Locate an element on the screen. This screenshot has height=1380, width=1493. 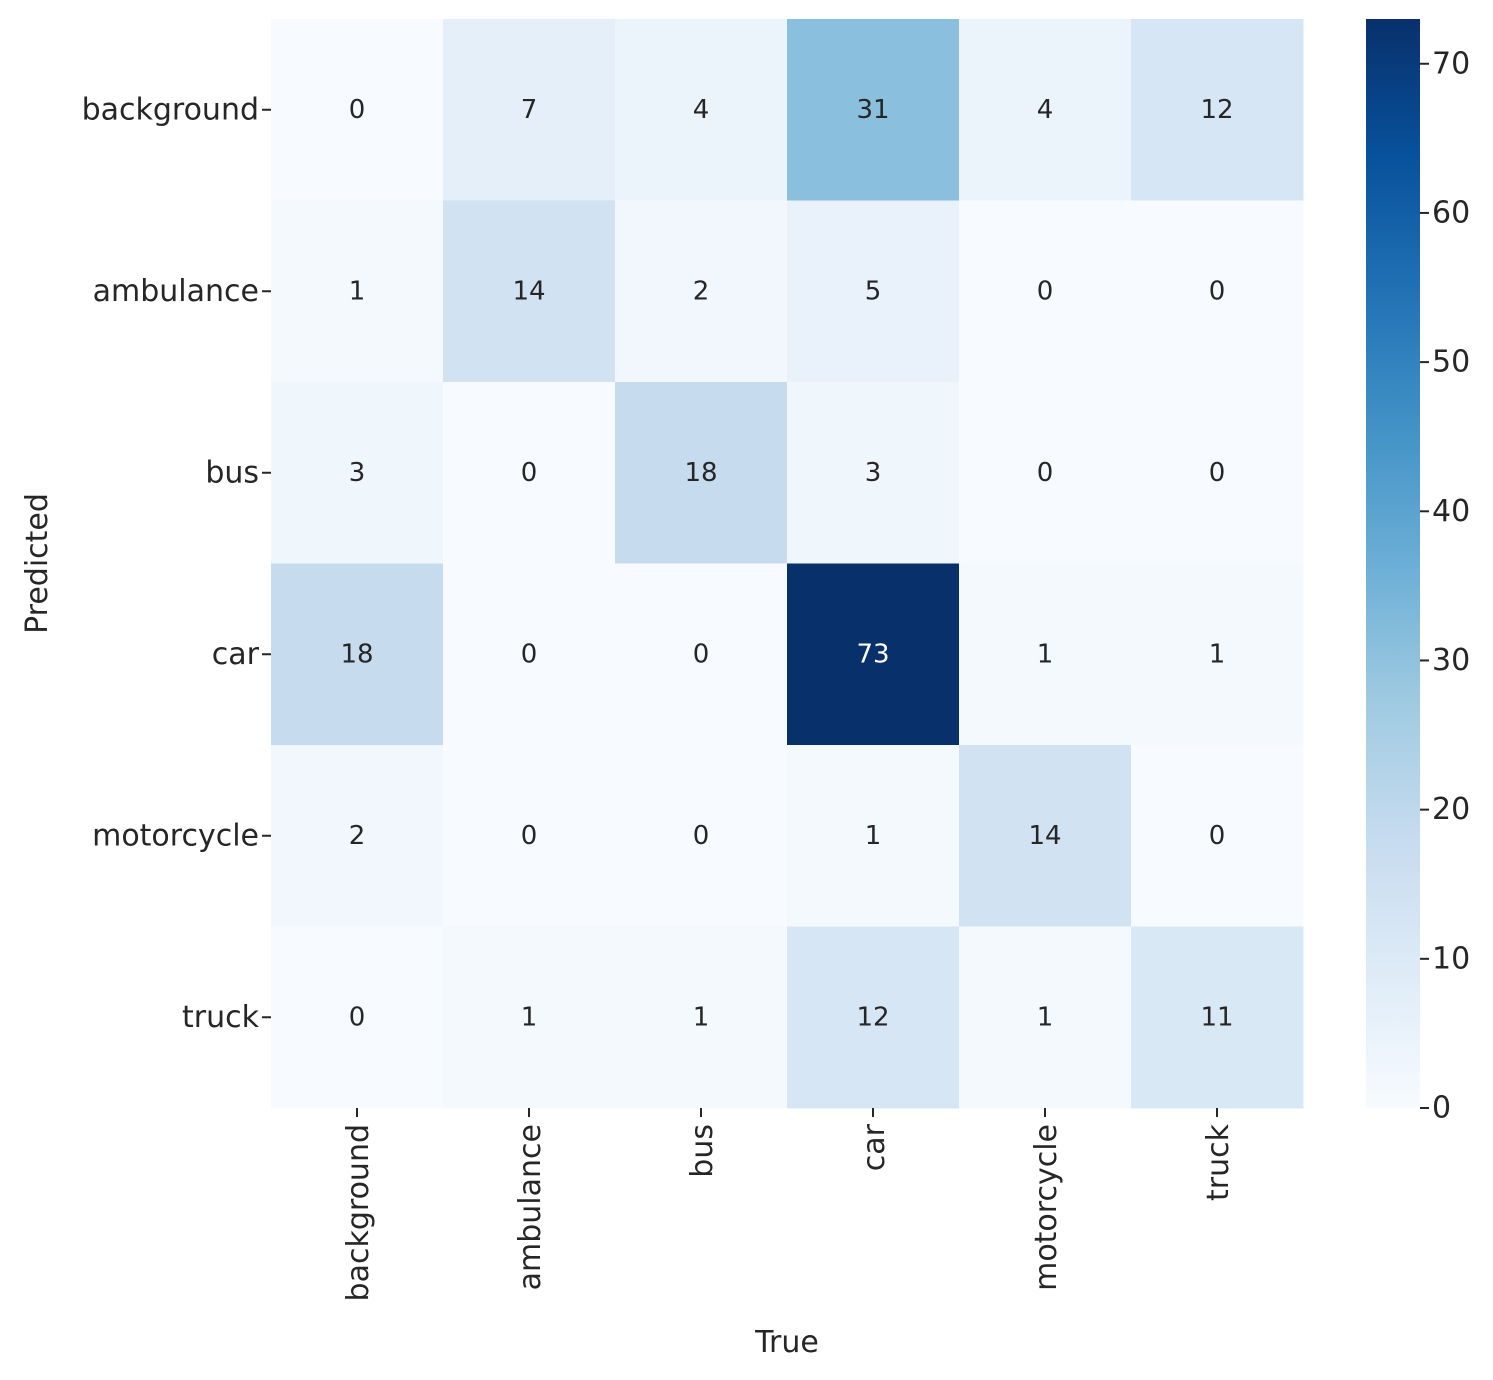
cell-value-label: 7 is located at coordinates (529, 110).